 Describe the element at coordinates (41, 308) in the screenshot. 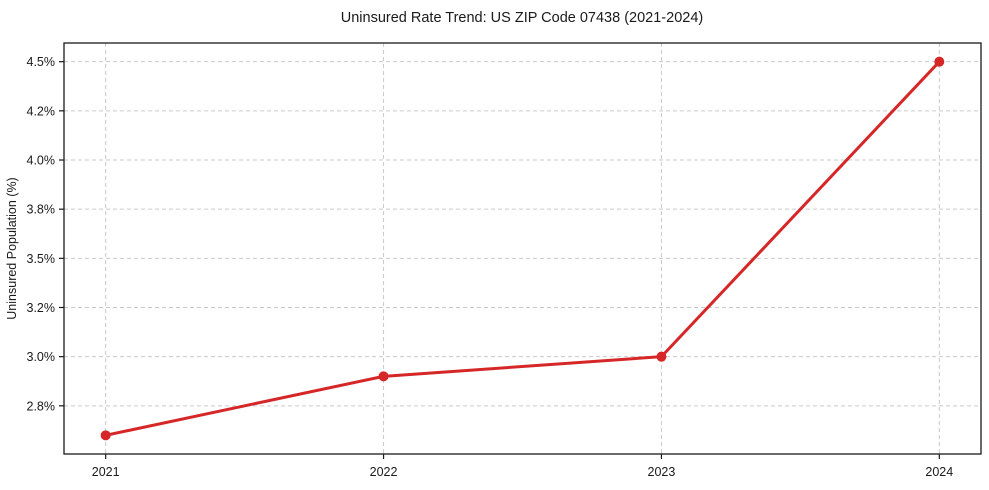

I see `y-tick-label: 3.2%` at that location.